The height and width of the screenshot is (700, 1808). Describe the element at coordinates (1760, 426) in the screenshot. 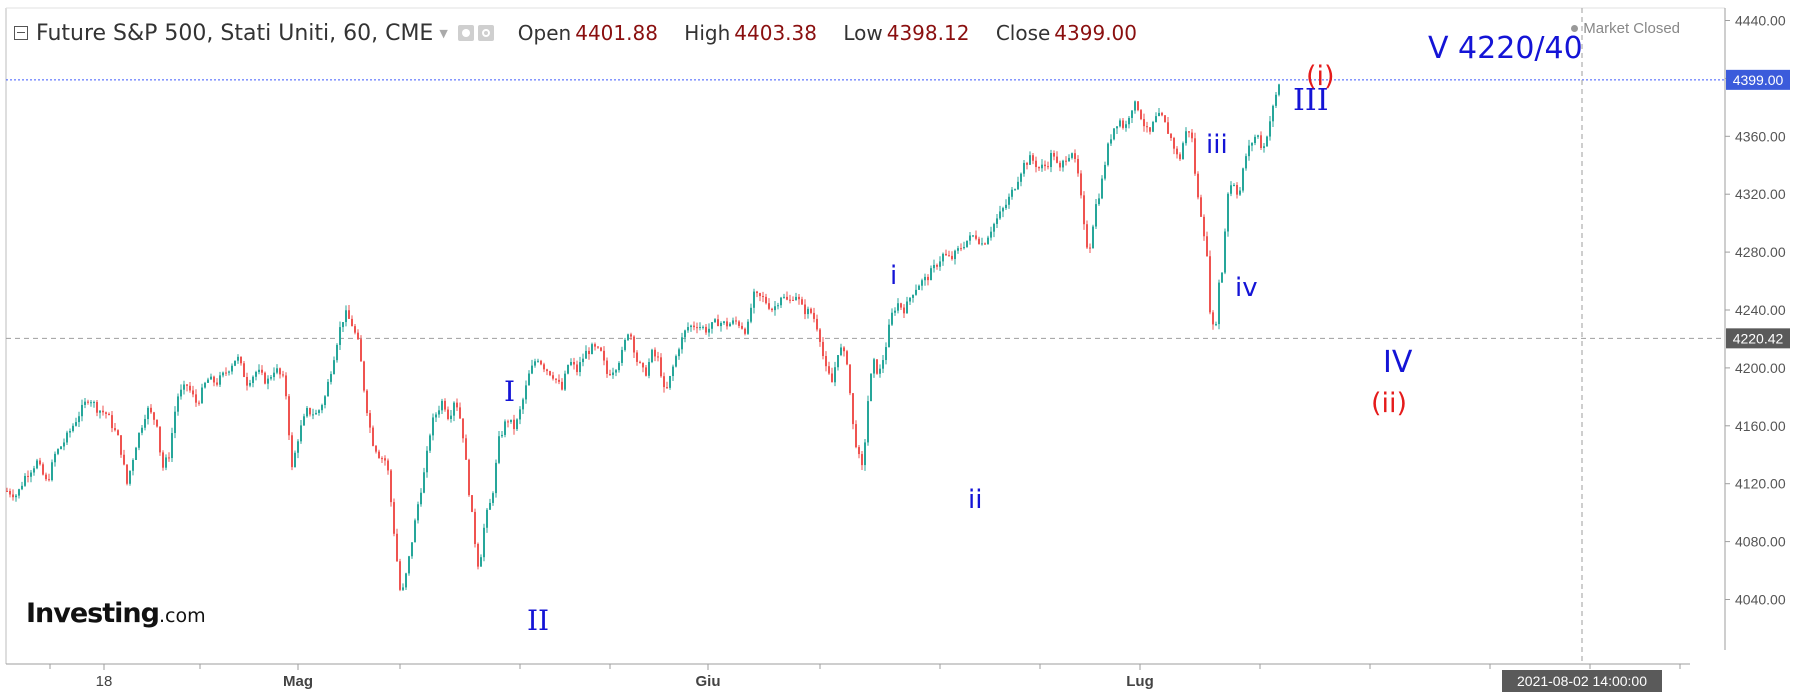

I see `y-tick-label: 4160.00` at that location.